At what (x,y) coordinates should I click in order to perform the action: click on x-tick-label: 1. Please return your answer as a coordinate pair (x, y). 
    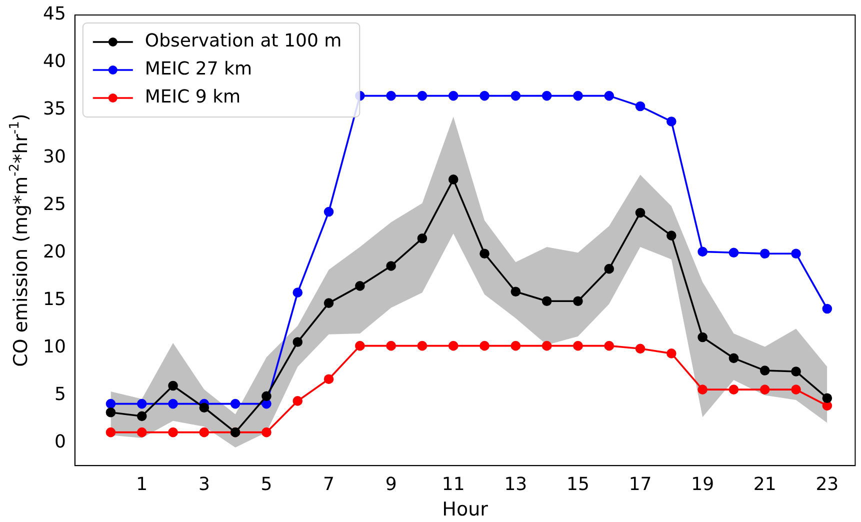
    Looking at the image, I should click on (142, 485).